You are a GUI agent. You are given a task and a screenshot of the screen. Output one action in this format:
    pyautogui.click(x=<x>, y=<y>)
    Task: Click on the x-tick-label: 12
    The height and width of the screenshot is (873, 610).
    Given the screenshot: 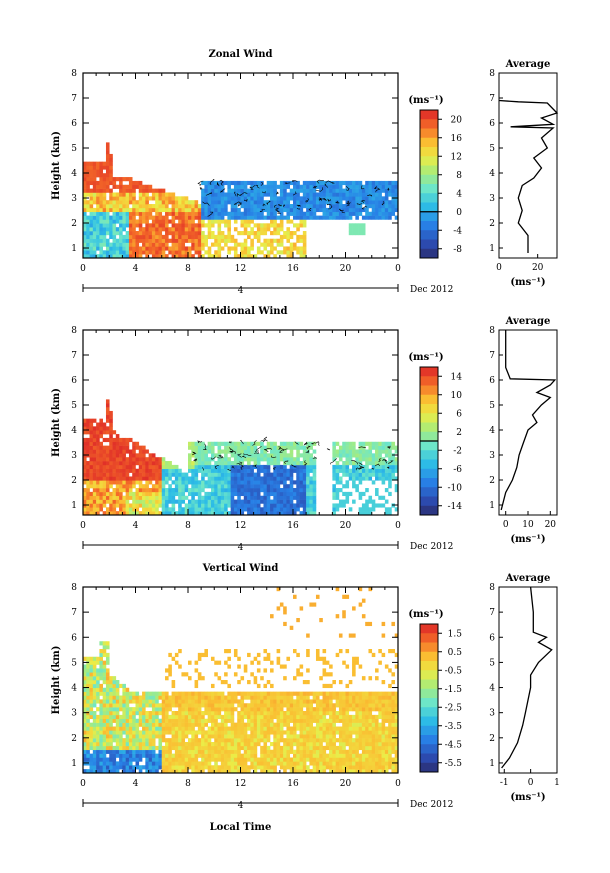 What is the action you would take?
    pyautogui.click(x=240, y=526)
    